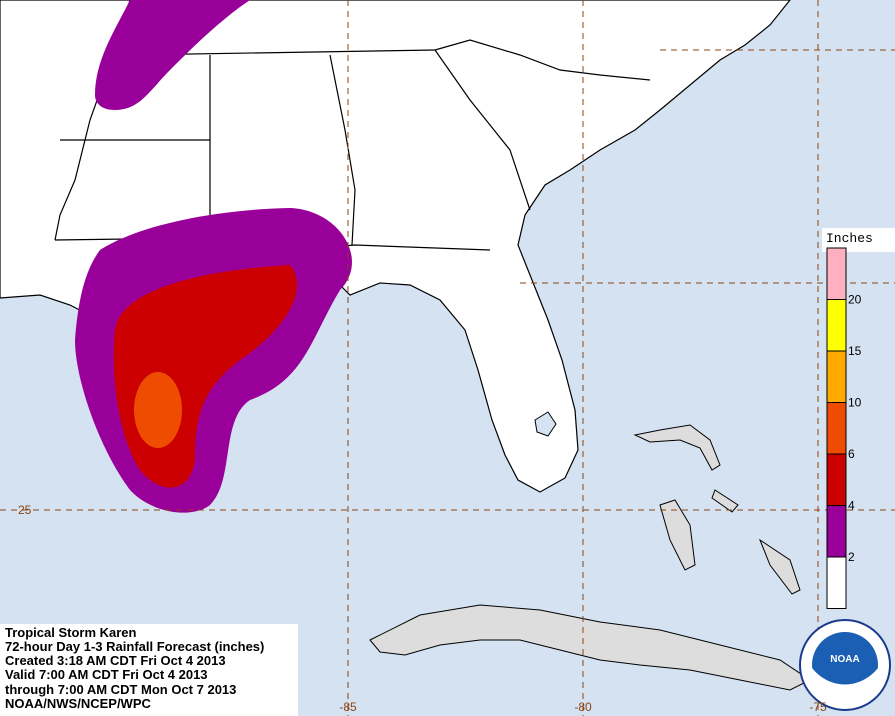 Image resolution: width=895 pixels, height=716 pixels. What do you see at coordinates (851, 454) in the screenshot?
I see `legend-label: 6` at bounding box center [851, 454].